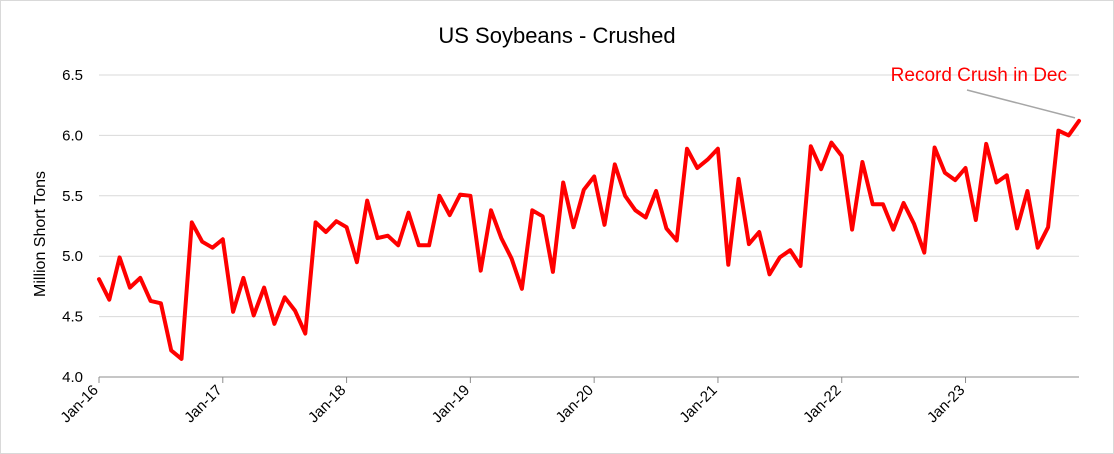  What do you see at coordinates (72, 135) in the screenshot?
I see `y-tick-label-4: 6.0` at bounding box center [72, 135].